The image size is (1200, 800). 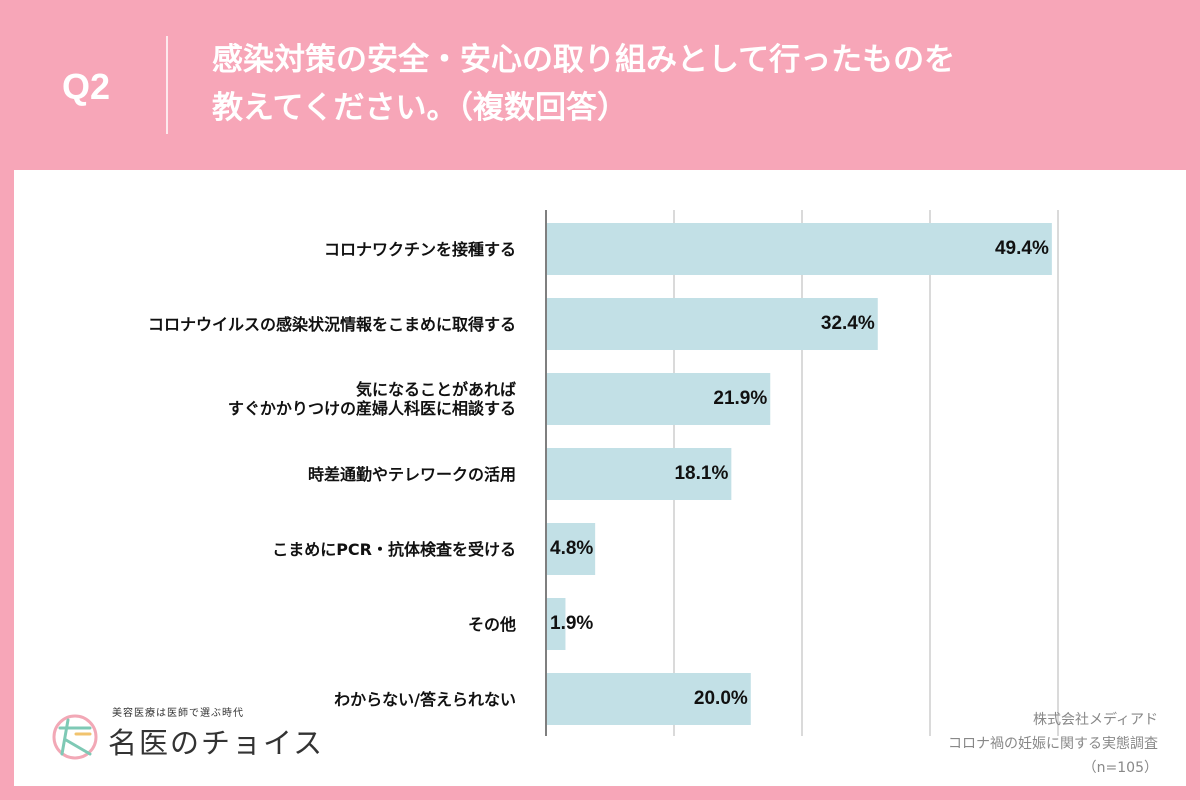 I want to click on question-title-line2: 教えてください。（複数回答）, so click(x=420, y=108).